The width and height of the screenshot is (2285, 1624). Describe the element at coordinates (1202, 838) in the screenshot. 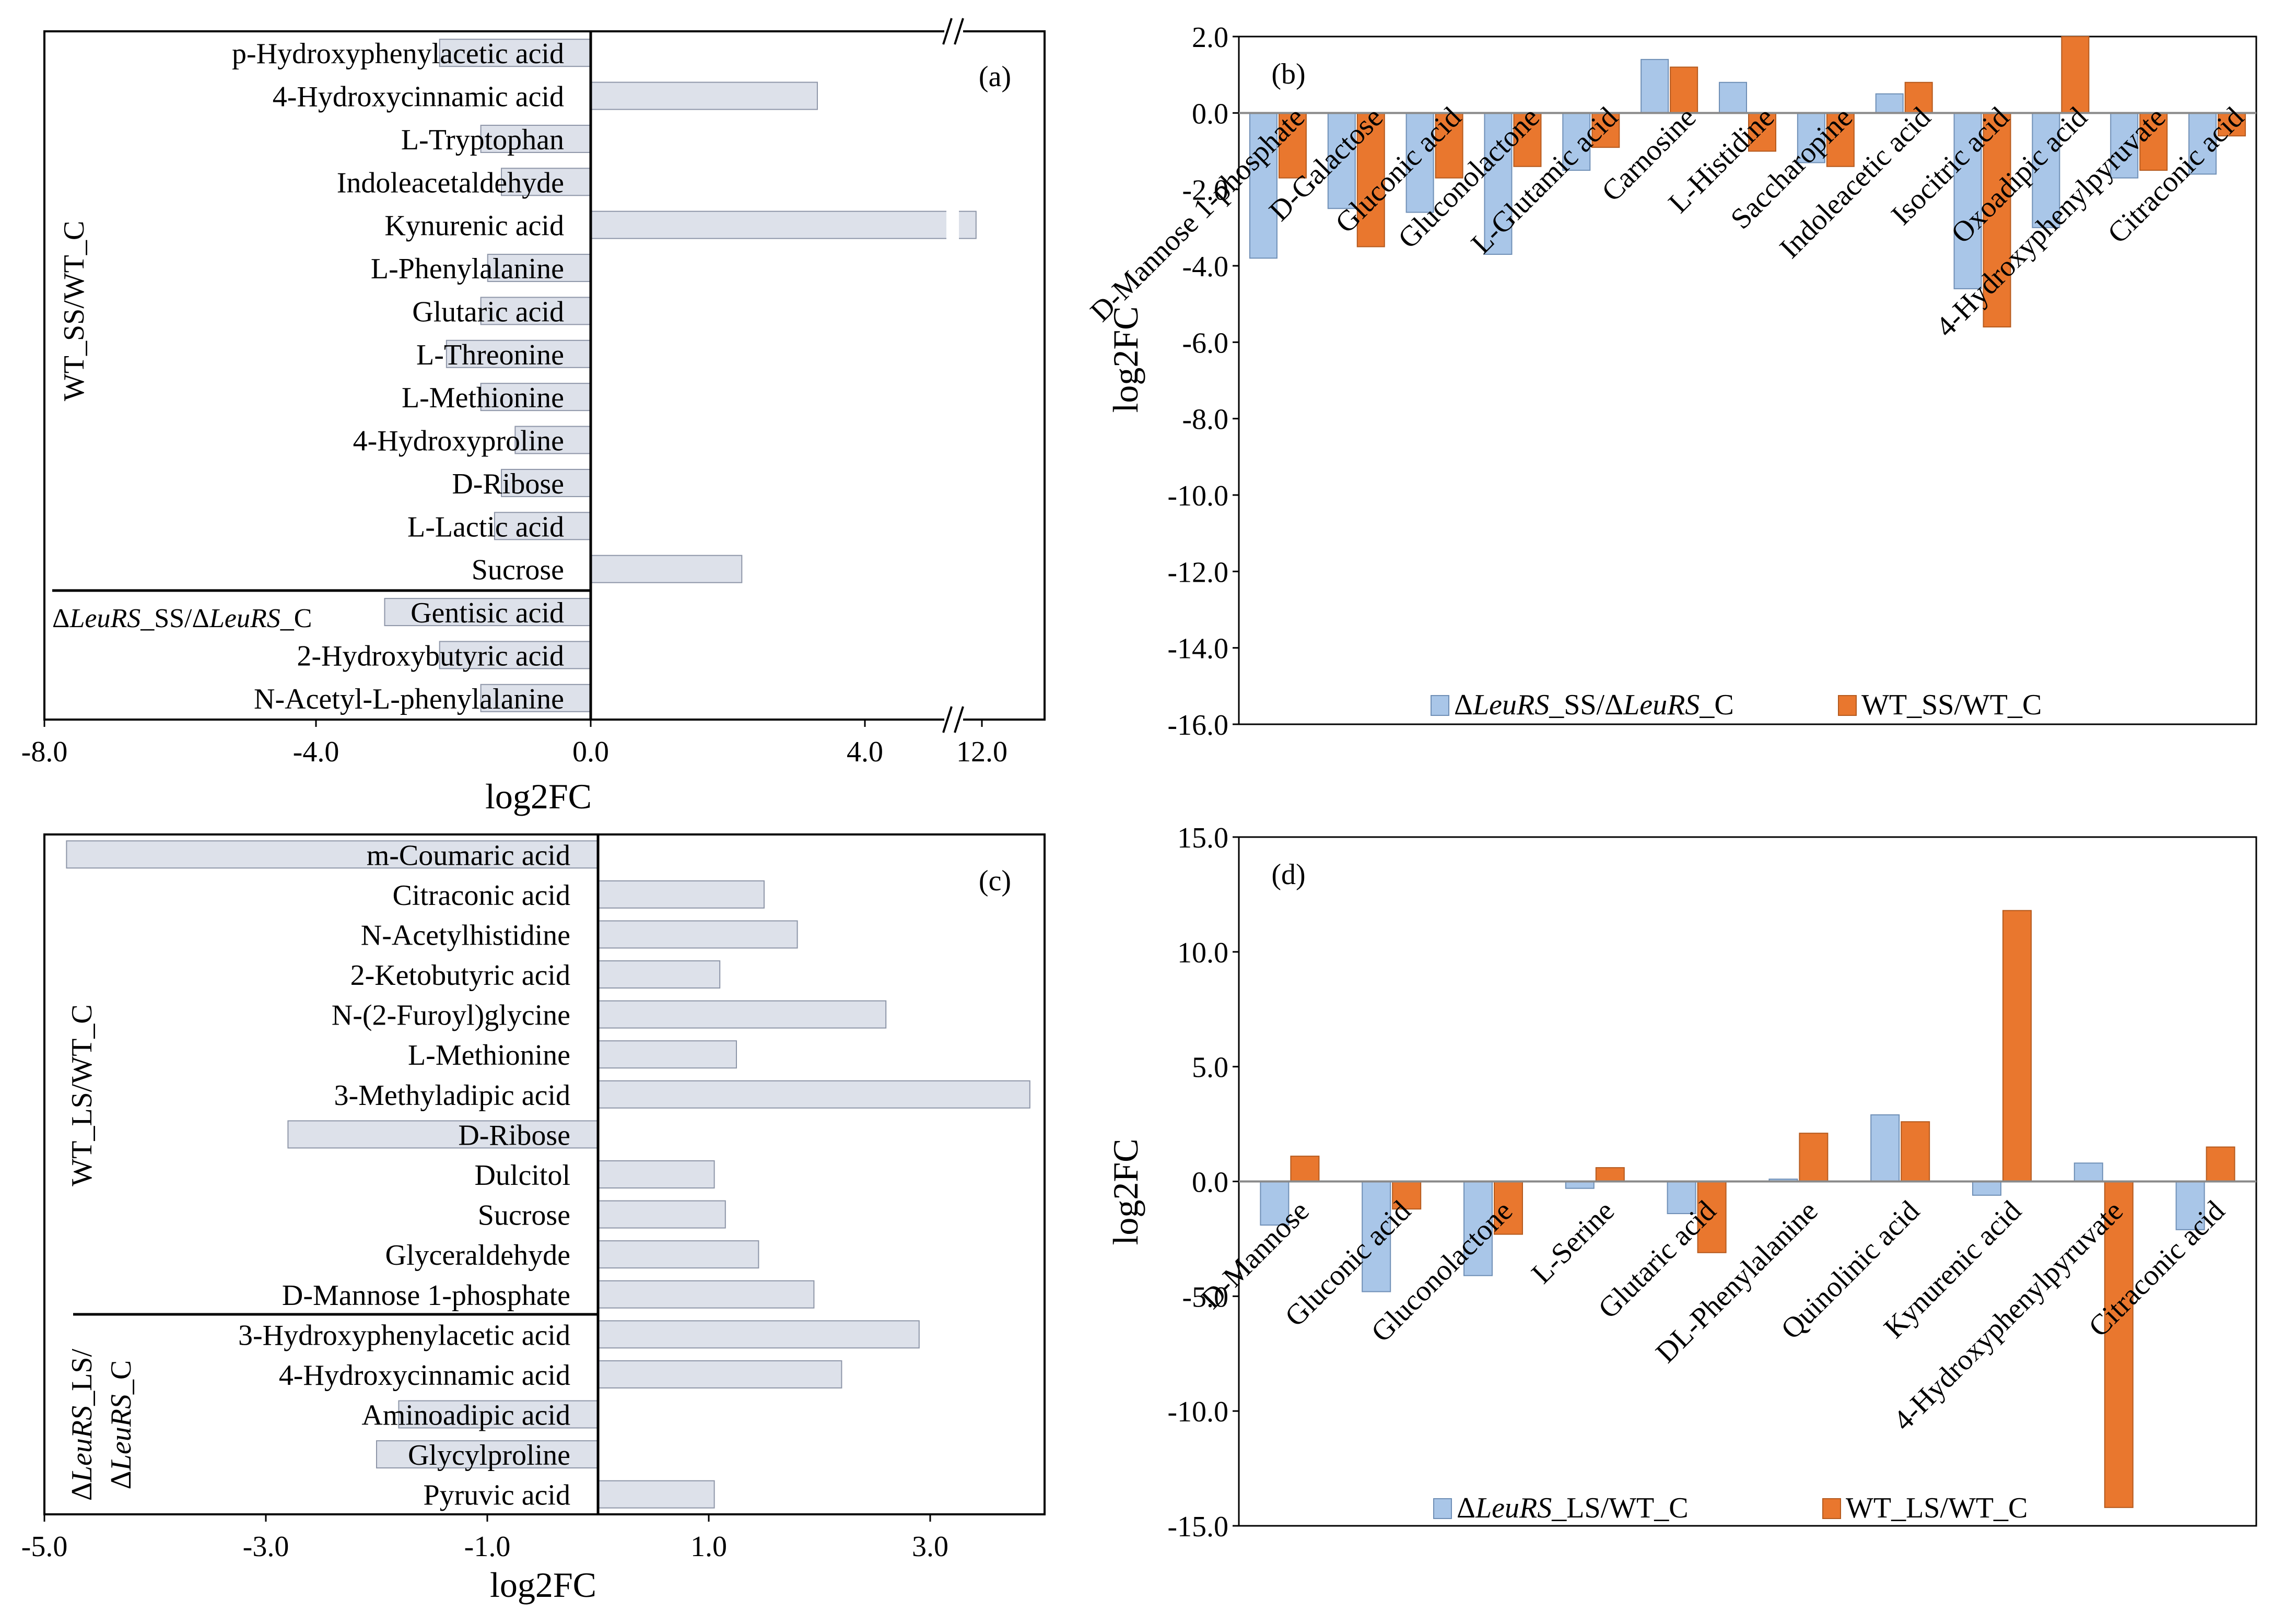

I see `y-tick-label-d-0: 15.0` at that location.